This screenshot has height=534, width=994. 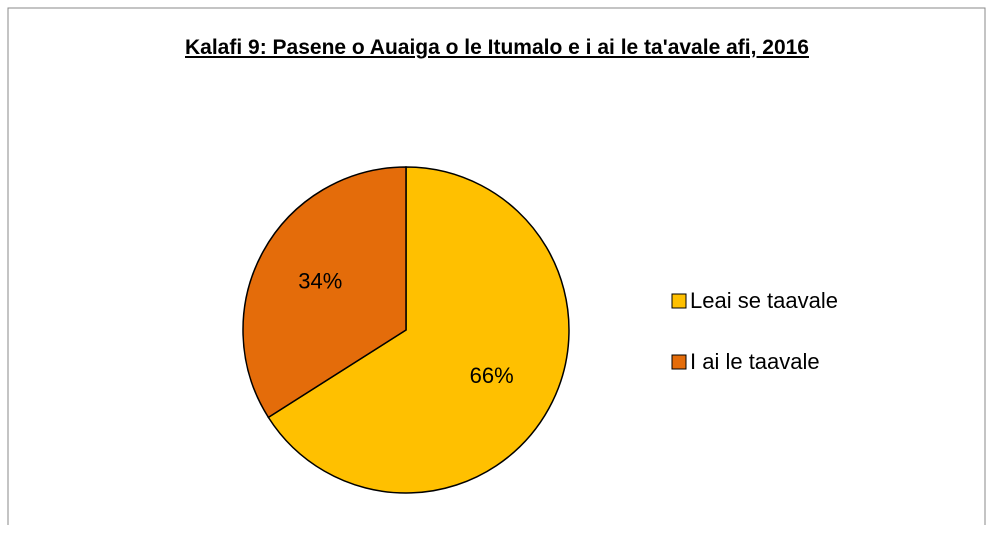 I want to click on data-label: 66%, so click(x=492, y=375).